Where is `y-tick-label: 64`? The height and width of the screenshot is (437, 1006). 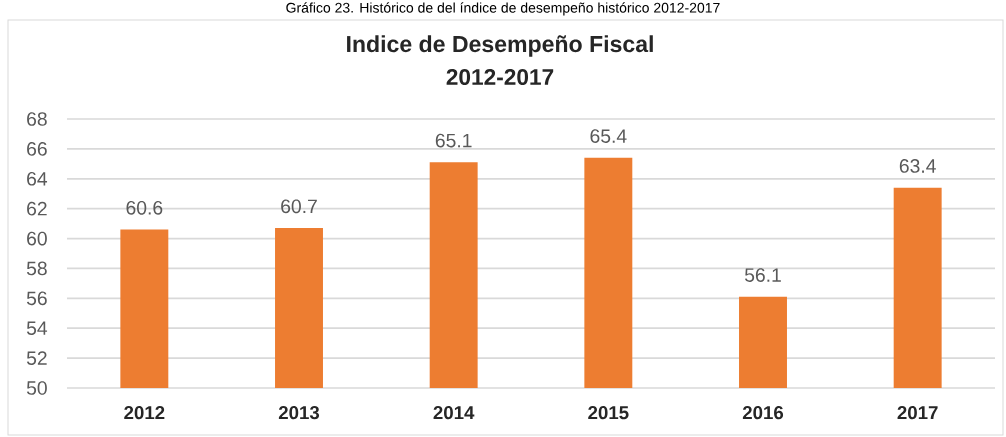
y-tick-label: 64 is located at coordinates (37, 178).